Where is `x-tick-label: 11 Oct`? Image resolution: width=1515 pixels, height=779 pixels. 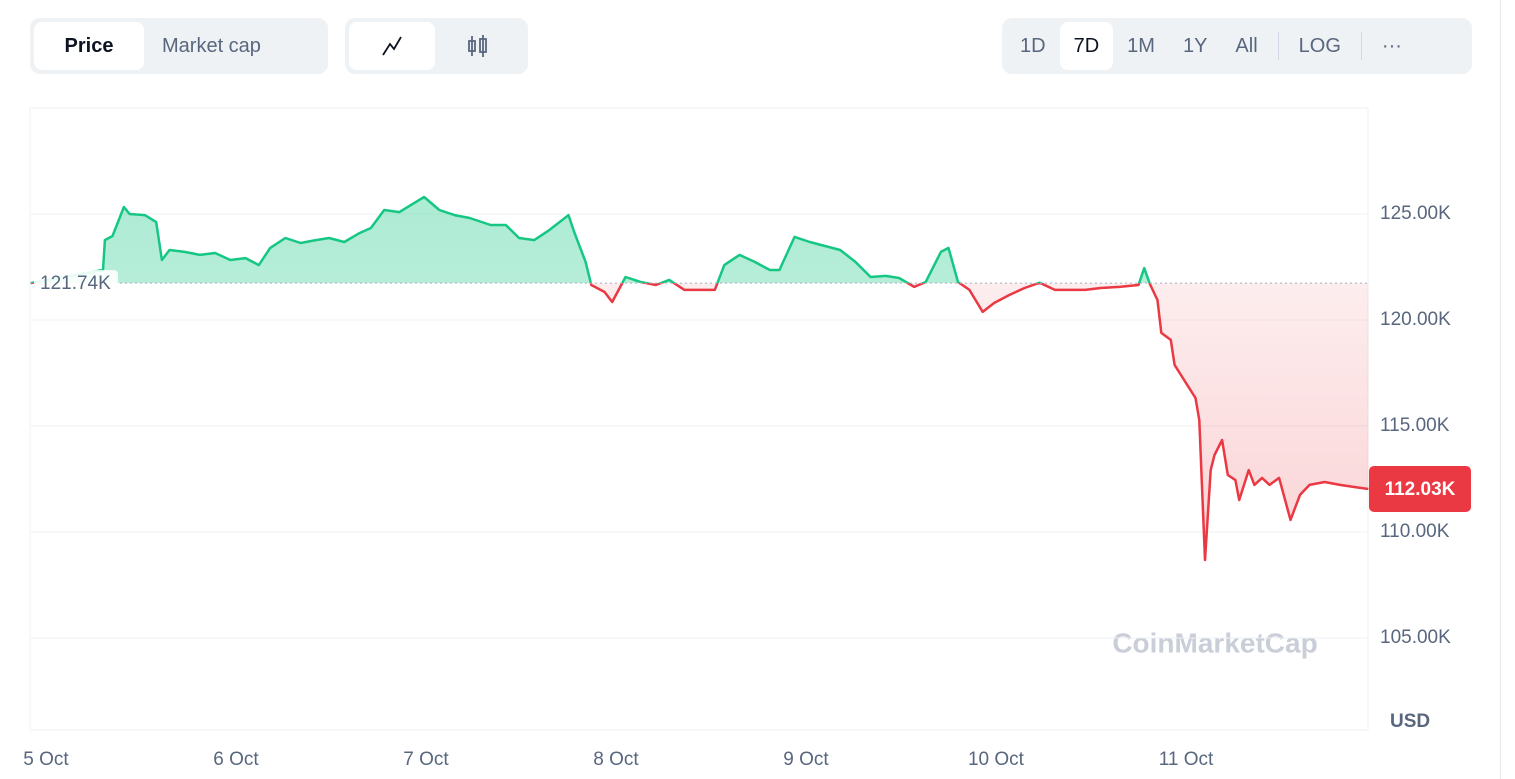 x-tick-label: 11 Oct is located at coordinates (1186, 759).